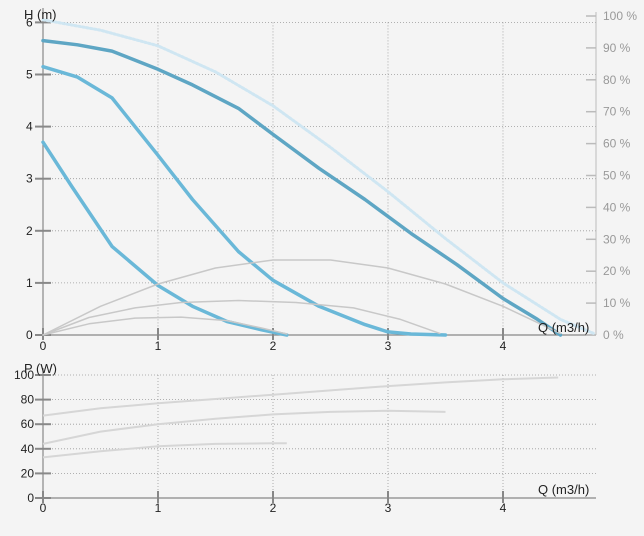 Image resolution: width=644 pixels, height=536 pixels. I want to click on efficiency-tick-label: 0 %, so click(613, 335).